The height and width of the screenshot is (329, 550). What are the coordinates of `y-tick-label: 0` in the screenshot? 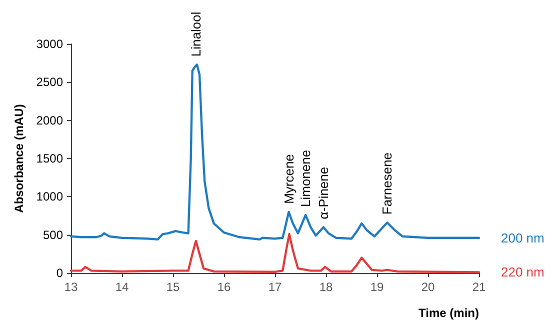 It's located at (60, 273).